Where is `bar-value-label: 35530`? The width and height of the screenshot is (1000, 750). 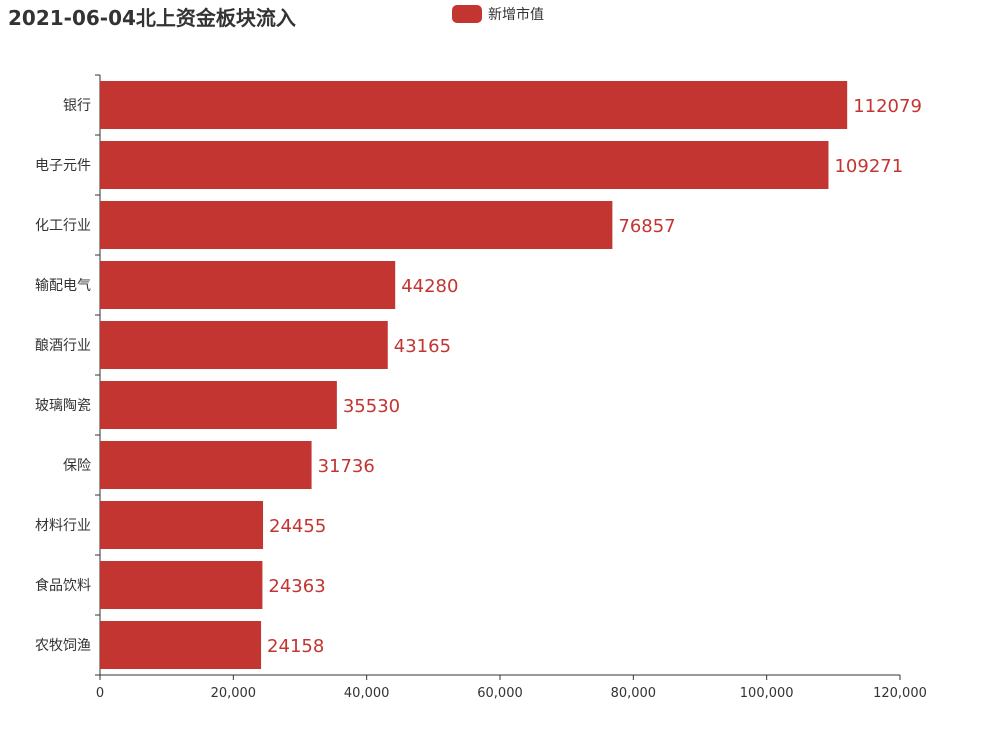 bar-value-label: 35530 is located at coordinates (371, 406).